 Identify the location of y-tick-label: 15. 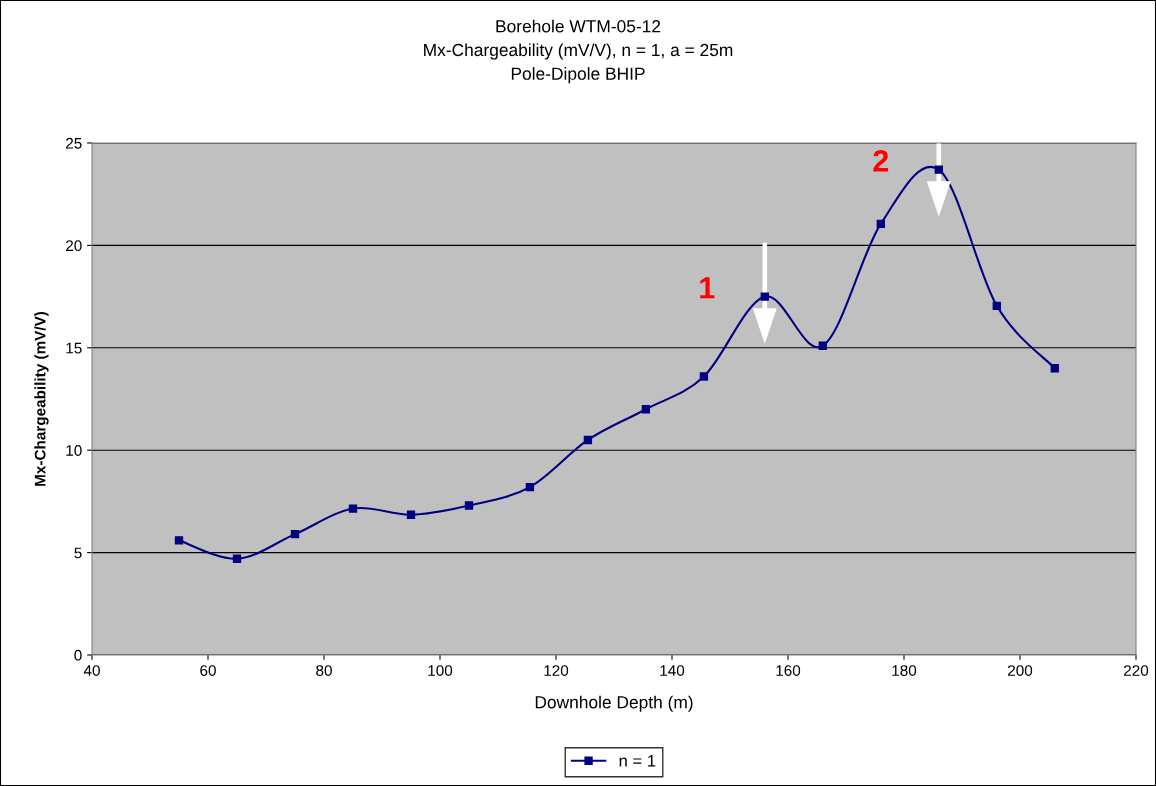
(74, 348).